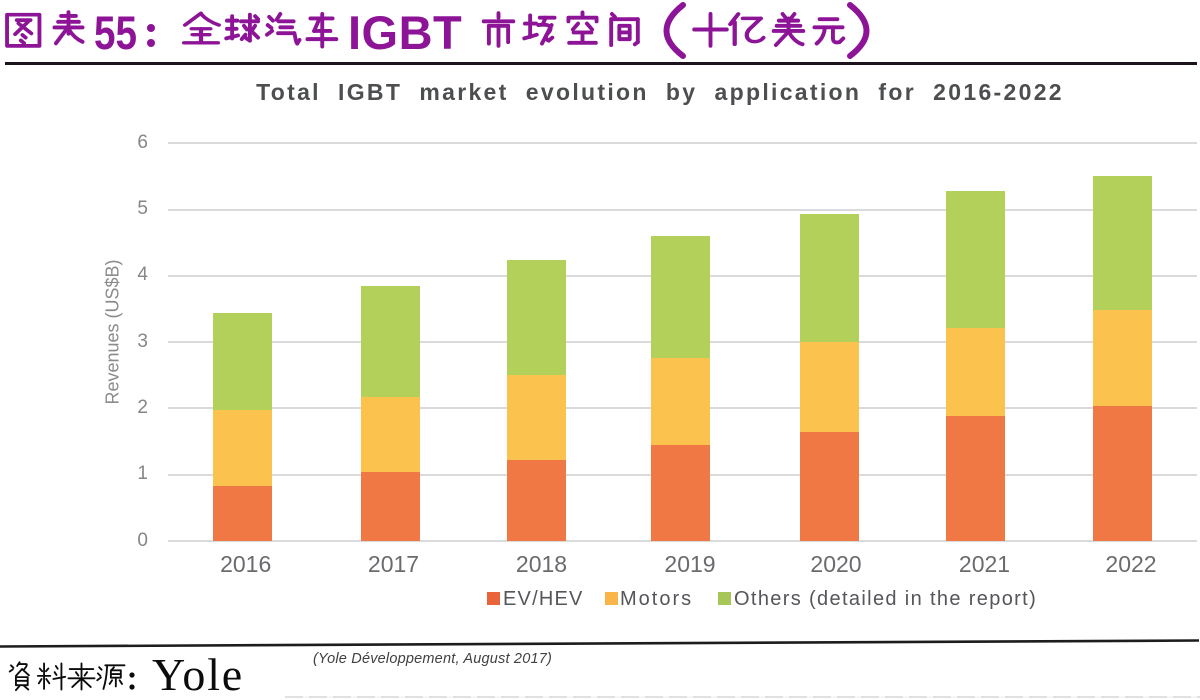  What do you see at coordinates (405, 32) in the screenshot?
I see `svg-text: IGBT` at bounding box center [405, 32].